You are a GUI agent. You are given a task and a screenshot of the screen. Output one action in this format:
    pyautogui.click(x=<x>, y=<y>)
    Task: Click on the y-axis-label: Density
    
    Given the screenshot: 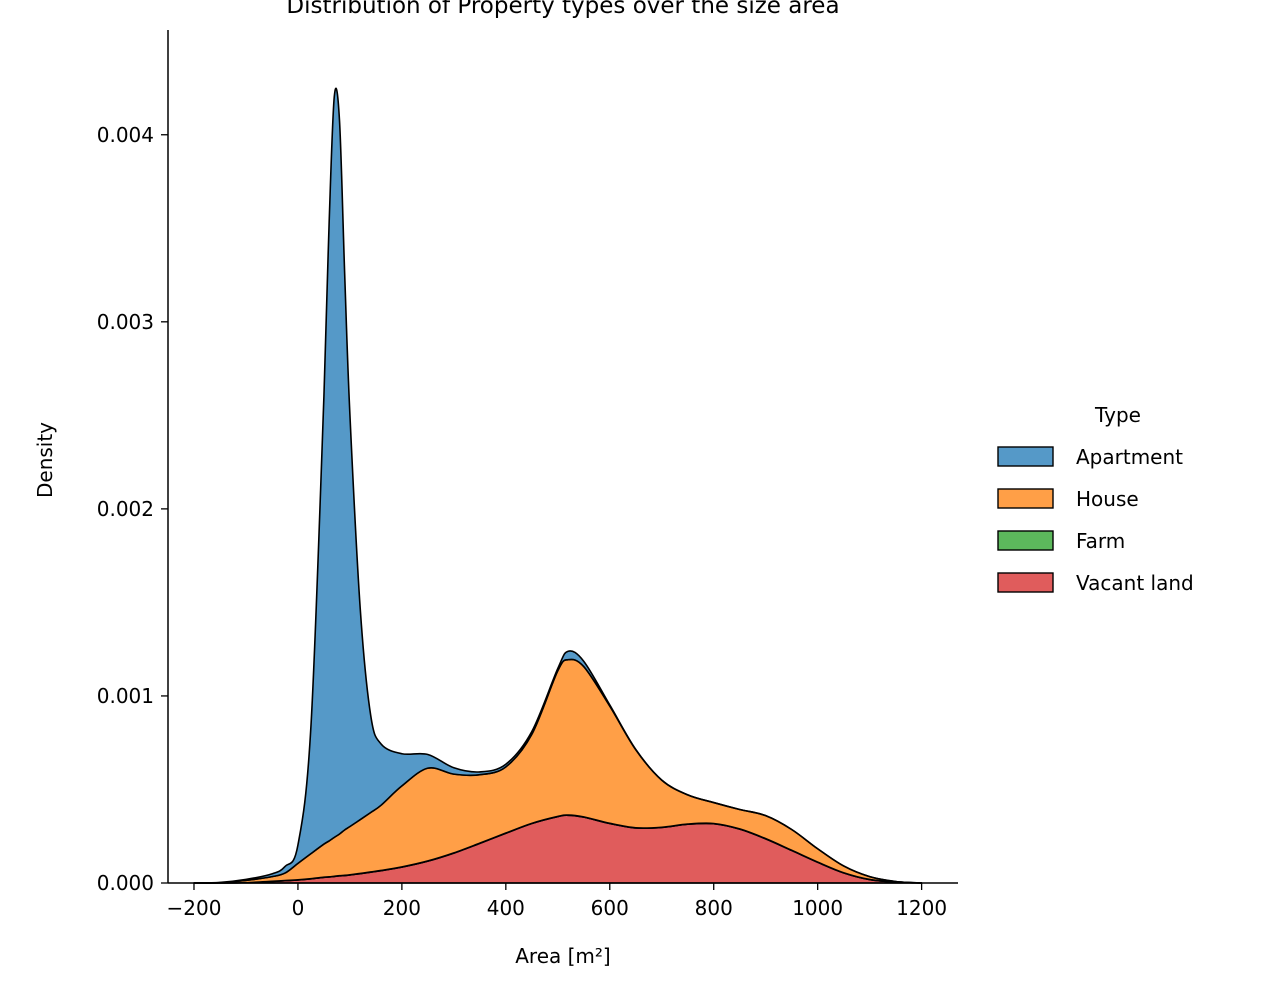 What is the action you would take?
    pyautogui.click(x=45, y=460)
    